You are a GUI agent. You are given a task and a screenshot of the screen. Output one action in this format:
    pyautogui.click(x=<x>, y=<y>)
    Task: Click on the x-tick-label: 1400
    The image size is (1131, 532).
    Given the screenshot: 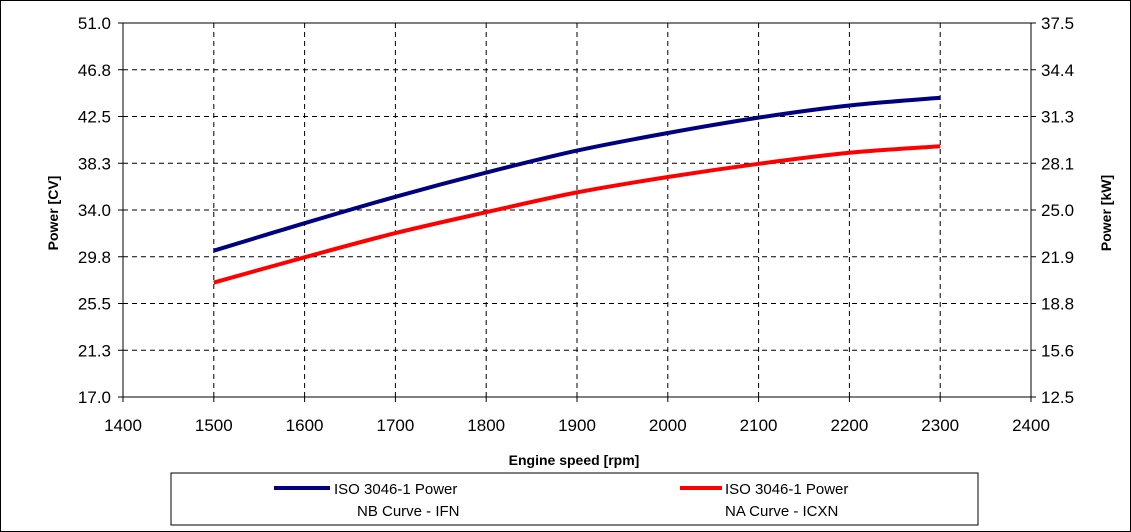 What is the action you would take?
    pyautogui.click(x=123, y=425)
    